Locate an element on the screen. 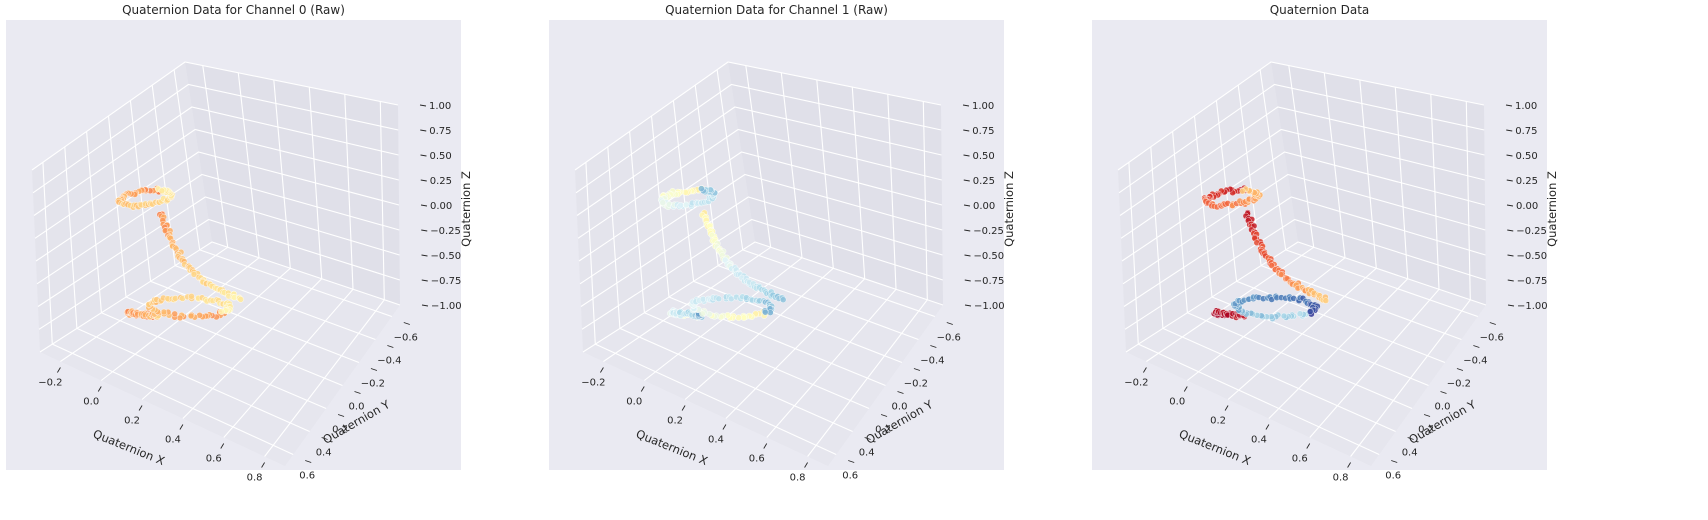 The width and height of the screenshot is (1708, 520). y-tick-label: −0.4 is located at coordinates (932, 361).